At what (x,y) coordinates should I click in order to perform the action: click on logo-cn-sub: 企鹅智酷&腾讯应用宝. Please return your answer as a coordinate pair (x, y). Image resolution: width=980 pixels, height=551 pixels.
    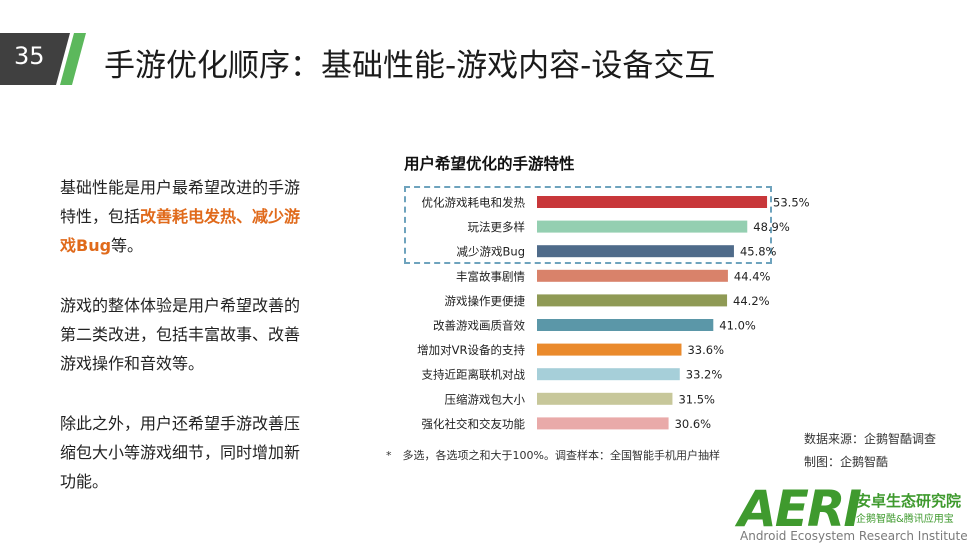
    Looking at the image, I should click on (905, 519).